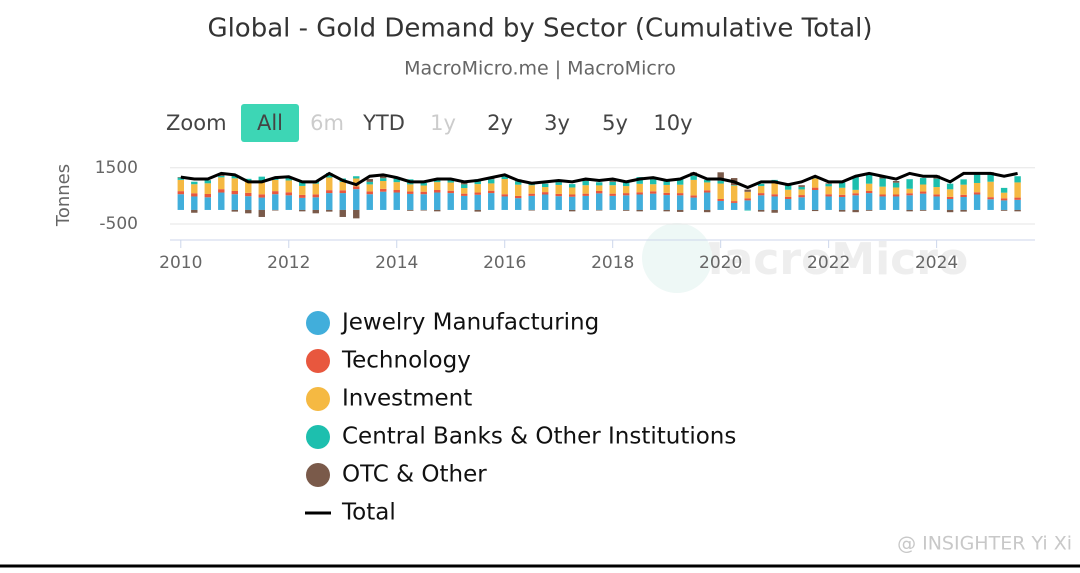  What do you see at coordinates (672, 123) in the screenshot?
I see `zoom-button: 10y` at bounding box center [672, 123].